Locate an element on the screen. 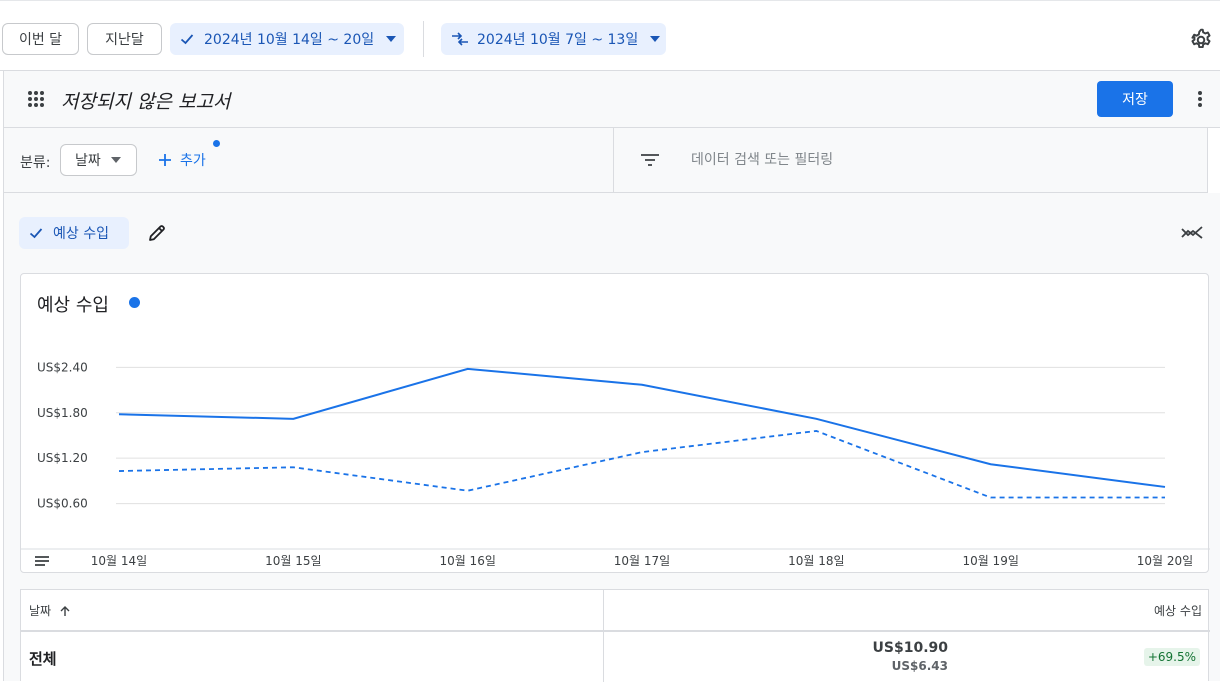 The image size is (1220, 682). date-column-header: 날짜 is located at coordinates (50, 610).